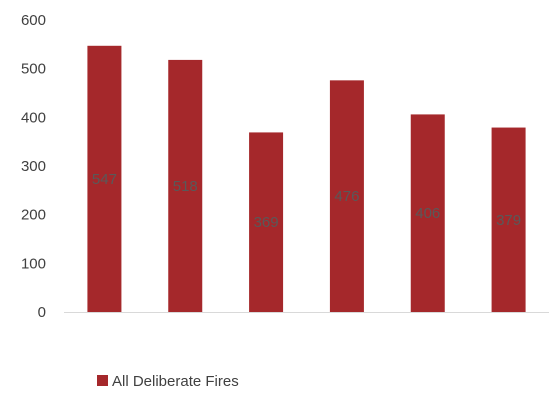 The height and width of the screenshot is (394, 553). What do you see at coordinates (33, 20) in the screenshot?
I see `y-tick-label: 600` at bounding box center [33, 20].